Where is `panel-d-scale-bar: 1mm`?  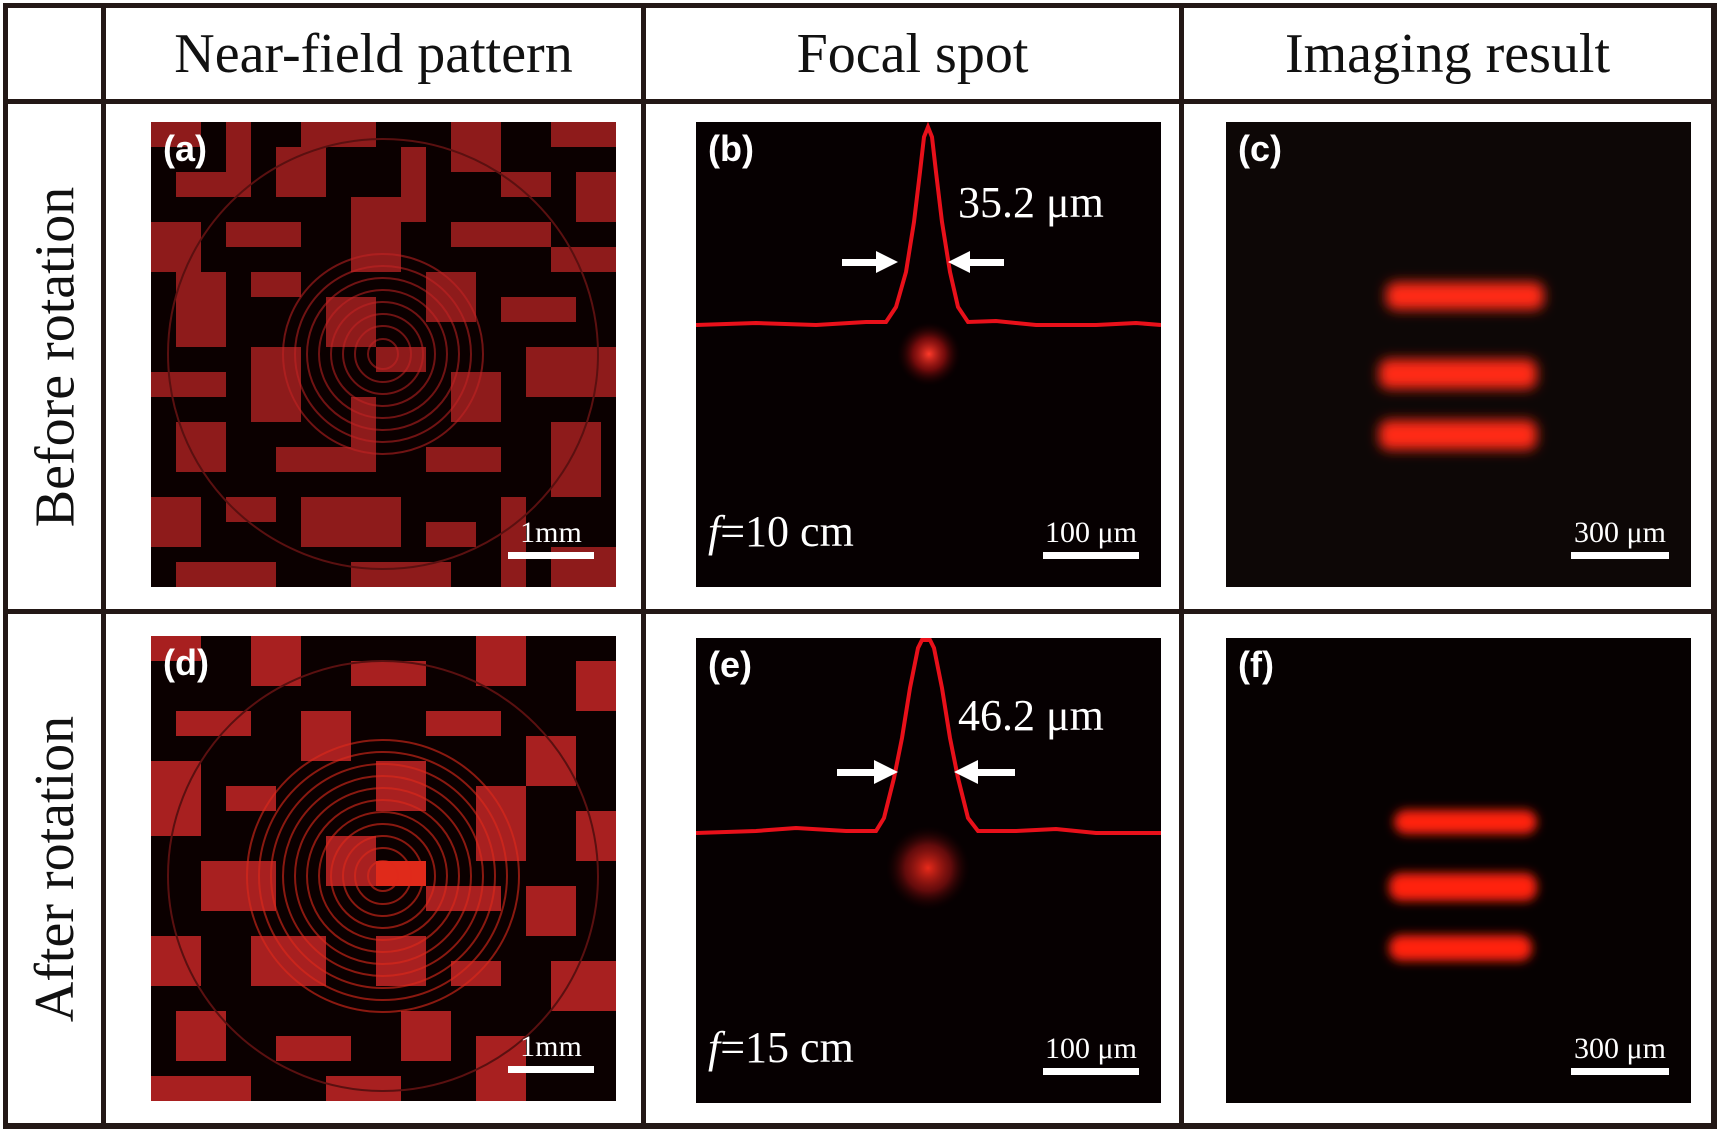 panel-d-scale-bar: 1mm is located at coordinates (551, 1051).